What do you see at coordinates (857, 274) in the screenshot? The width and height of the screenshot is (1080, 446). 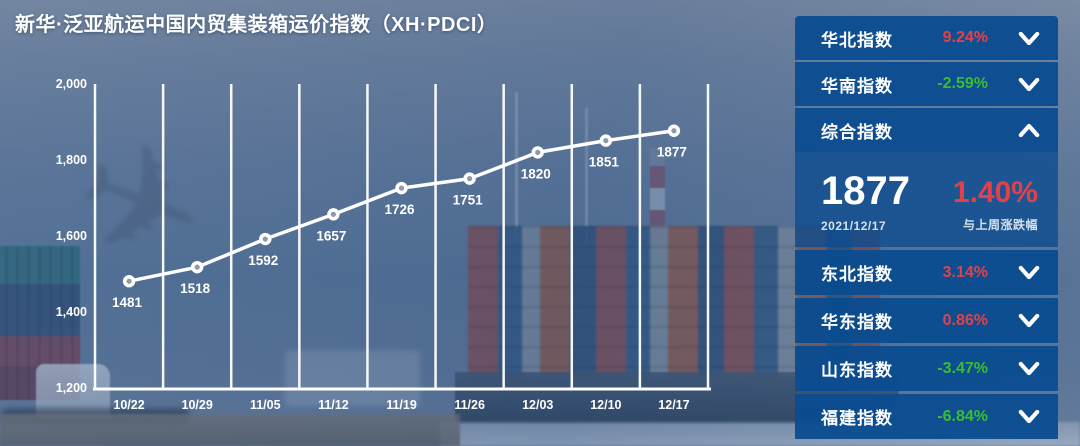 I see `index-label: 东北指数` at bounding box center [857, 274].